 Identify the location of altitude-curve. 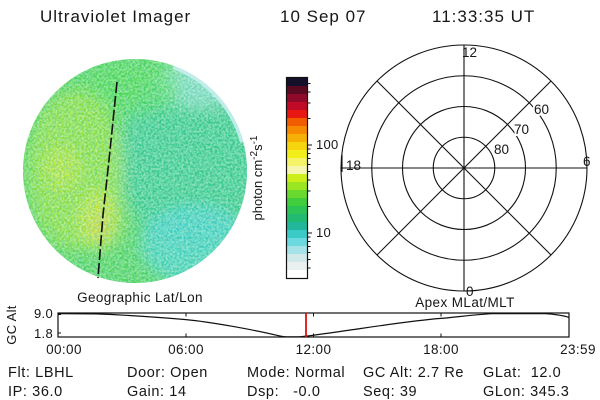
(313, 325).